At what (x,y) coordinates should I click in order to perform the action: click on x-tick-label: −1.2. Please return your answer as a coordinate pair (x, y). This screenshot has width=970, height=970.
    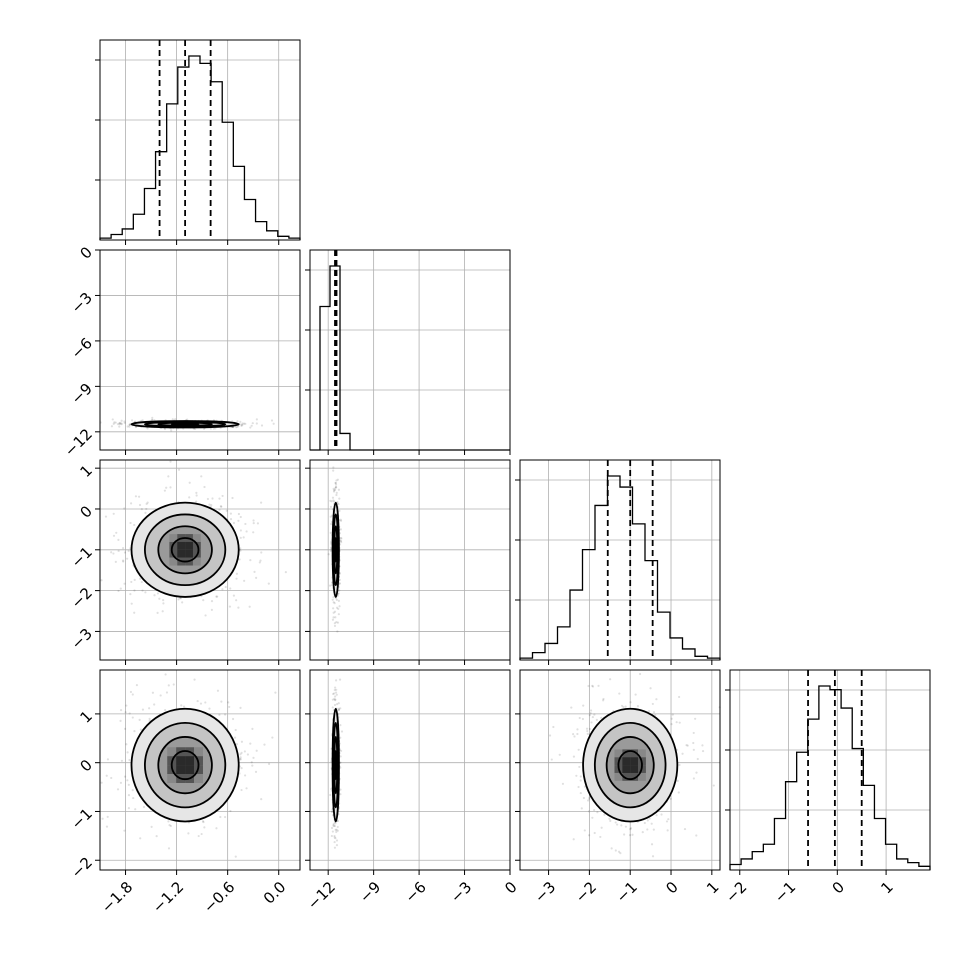
    Looking at the image, I should click on (168, 897).